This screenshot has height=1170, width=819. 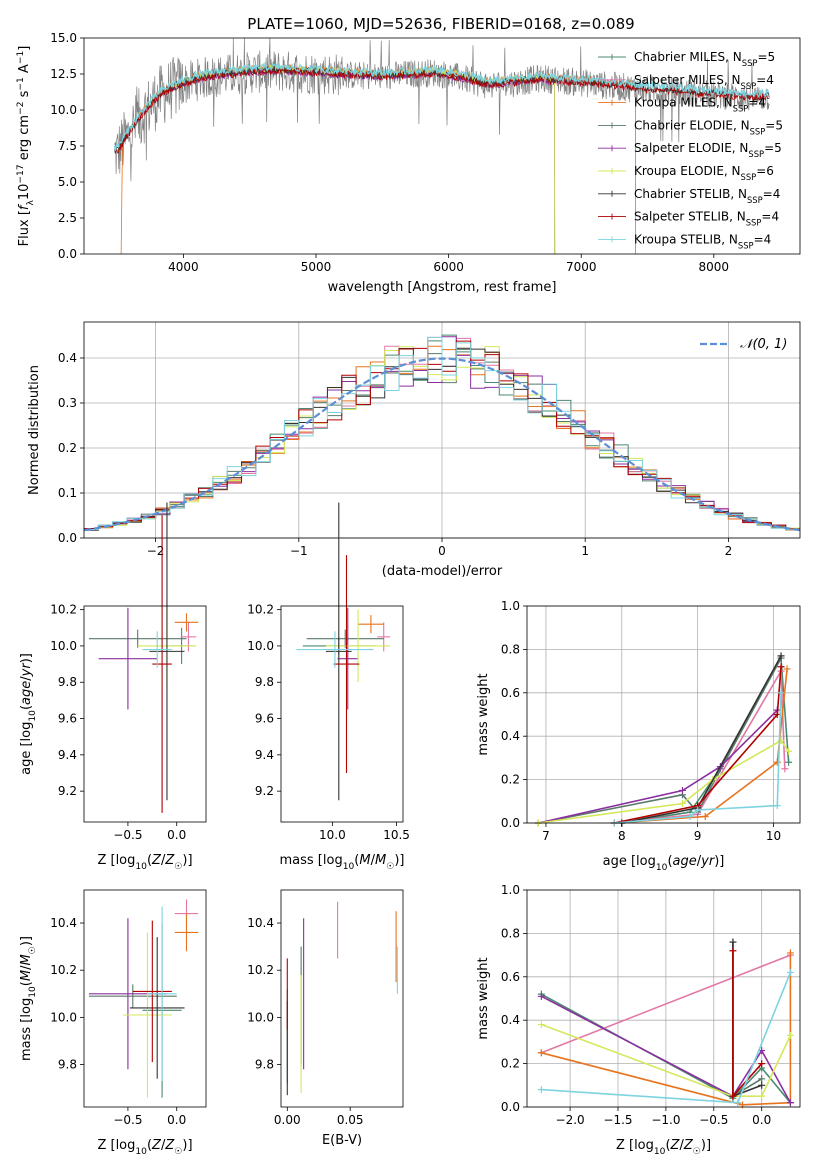 I want to click on x-axis-label: mass [log10(M/M☉)], so click(x=342, y=862).